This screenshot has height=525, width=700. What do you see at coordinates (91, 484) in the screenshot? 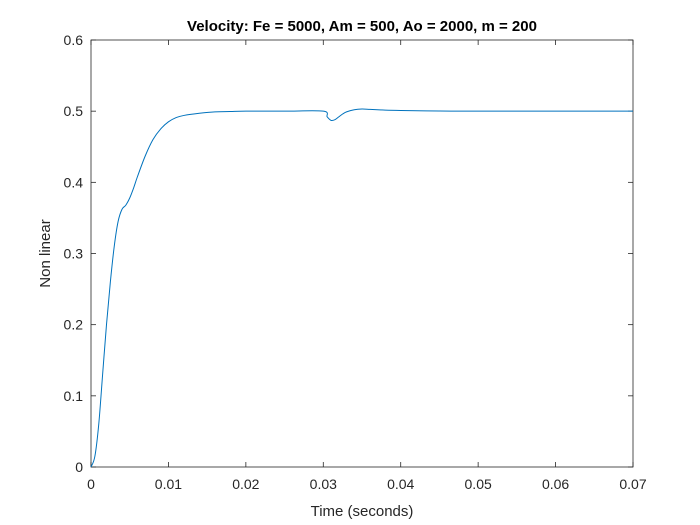
I see `x-tick-label: 0` at bounding box center [91, 484].